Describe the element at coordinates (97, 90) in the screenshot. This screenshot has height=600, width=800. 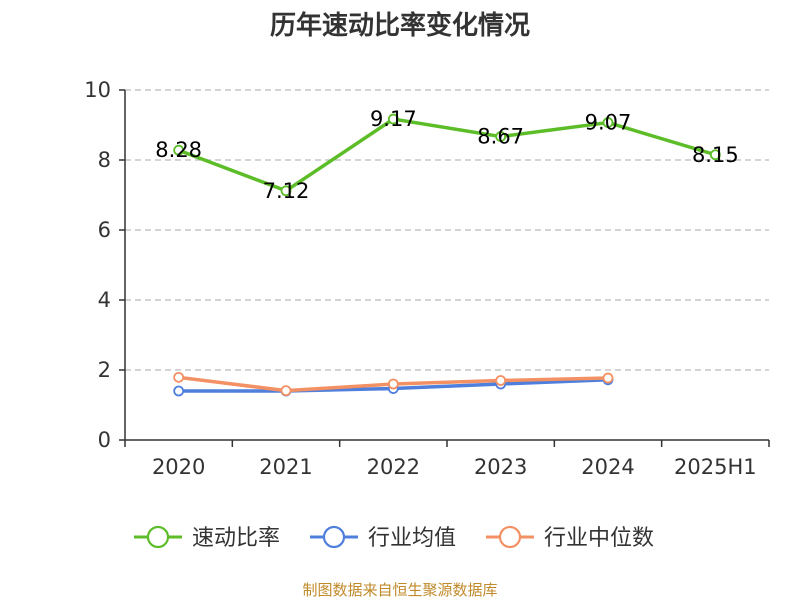
I see `y-tick-label: 10` at that location.